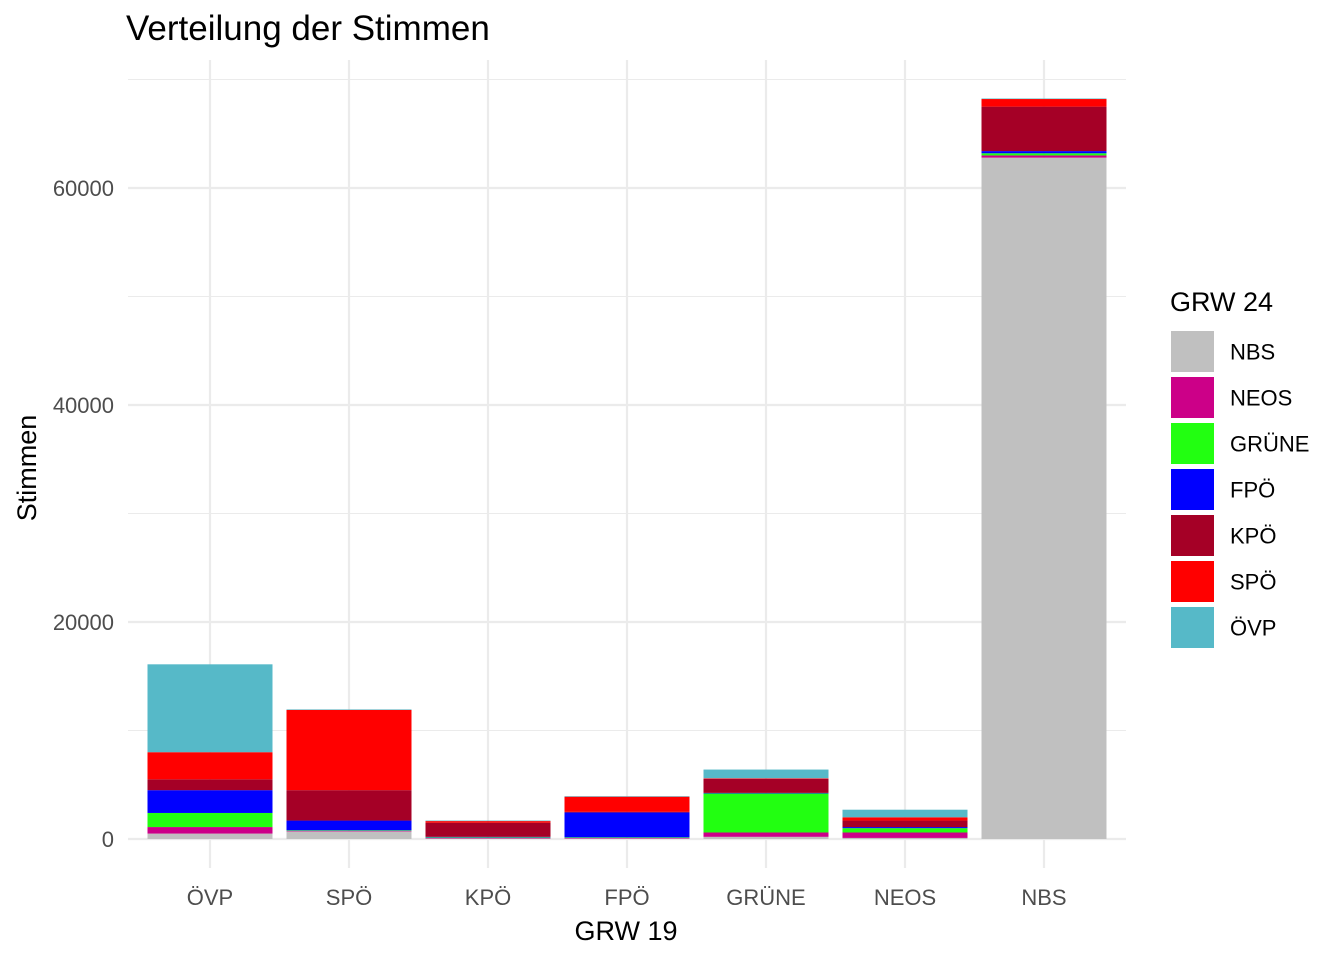 The height and width of the screenshot is (960, 1344). What do you see at coordinates (1043, 897) in the screenshot?
I see `x-tick-label: NBS` at bounding box center [1043, 897].